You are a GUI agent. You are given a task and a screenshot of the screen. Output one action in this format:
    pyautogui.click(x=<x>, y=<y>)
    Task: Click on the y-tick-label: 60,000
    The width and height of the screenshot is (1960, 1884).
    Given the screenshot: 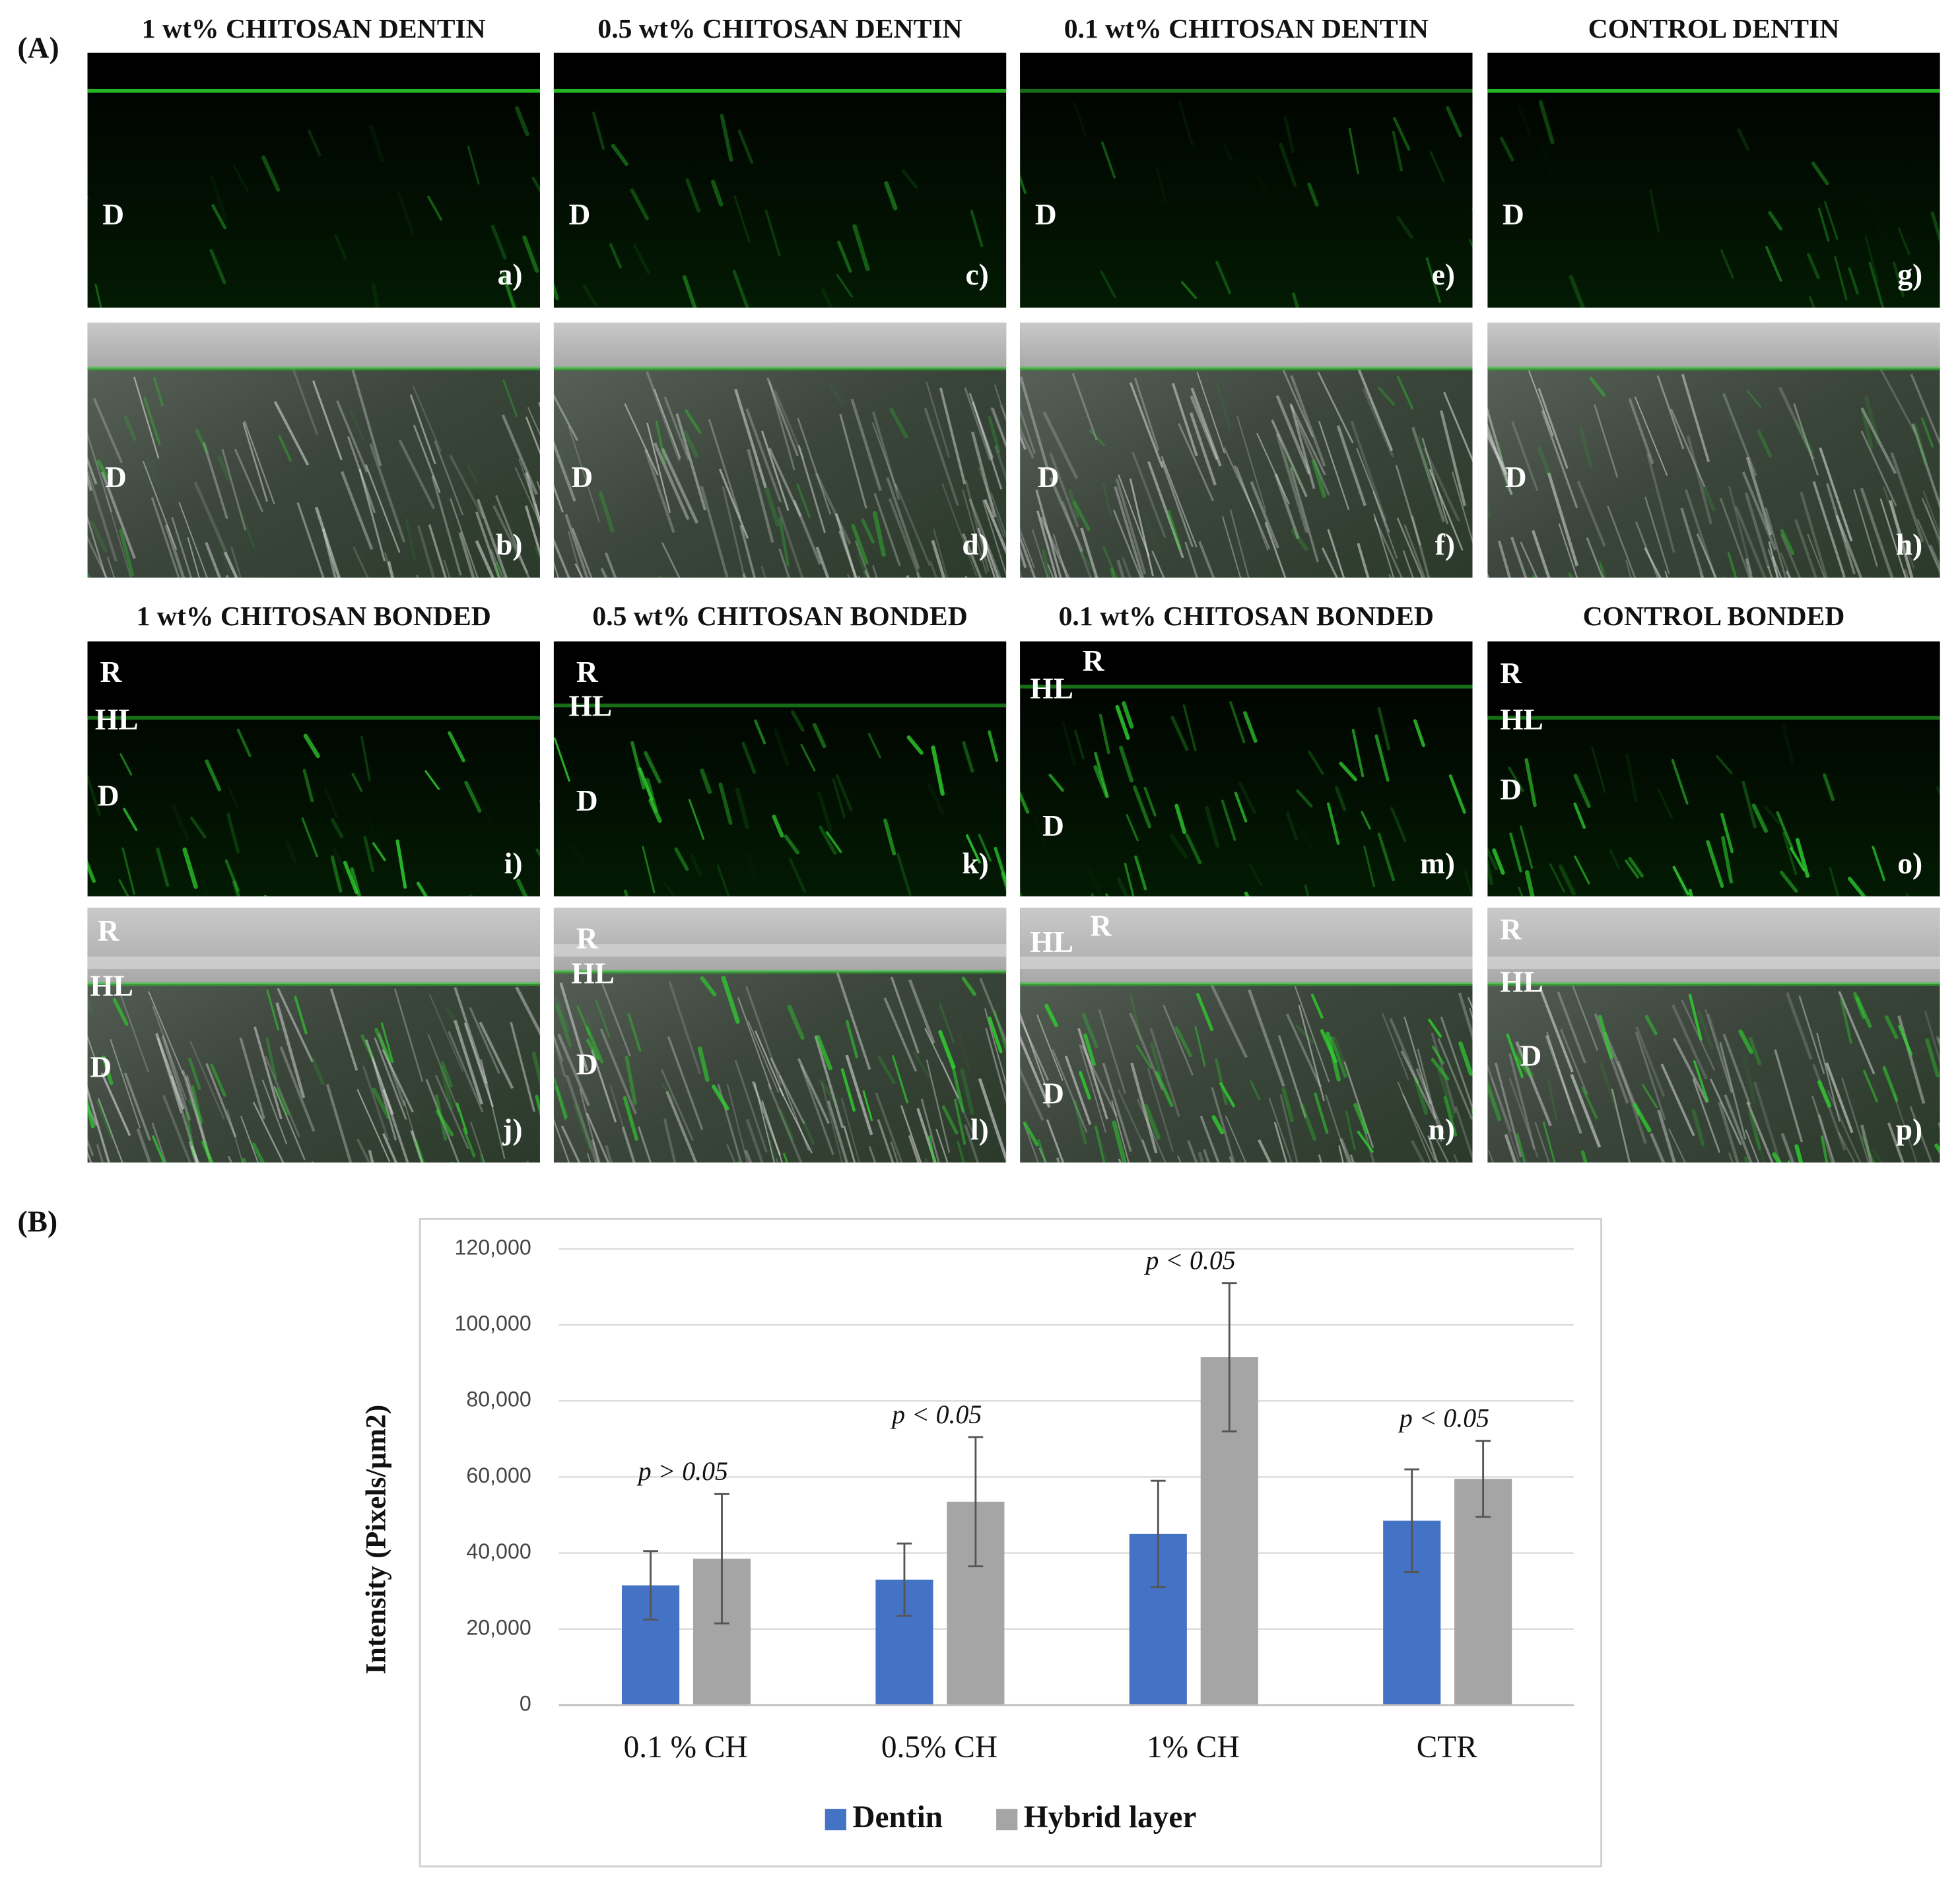 What is the action you would take?
    pyautogui.click(x=499, y=1475)
    